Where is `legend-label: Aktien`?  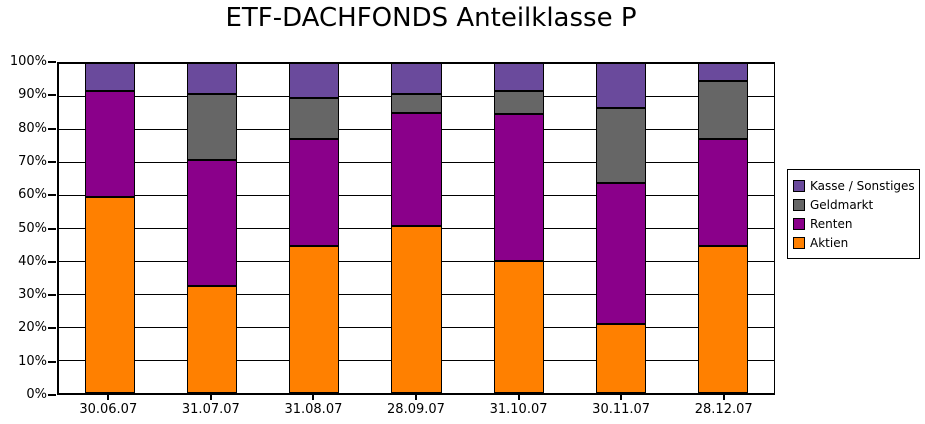
legend-label: Aktien is located at coordinates (829, 242).